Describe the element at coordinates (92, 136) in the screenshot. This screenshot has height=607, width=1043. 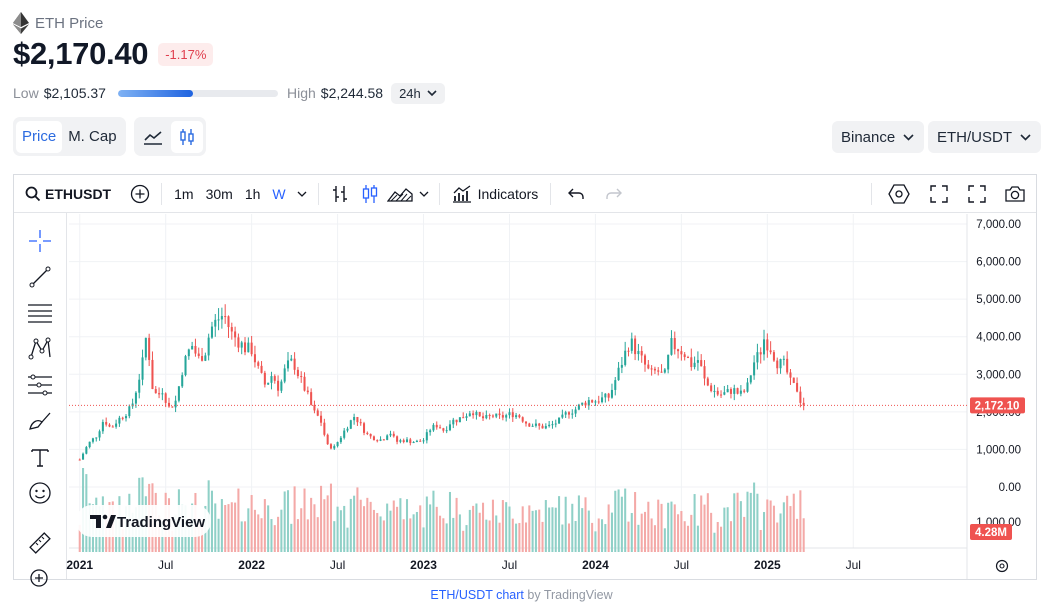
I see `mcap-toggle-button: M. Cap` at that location.